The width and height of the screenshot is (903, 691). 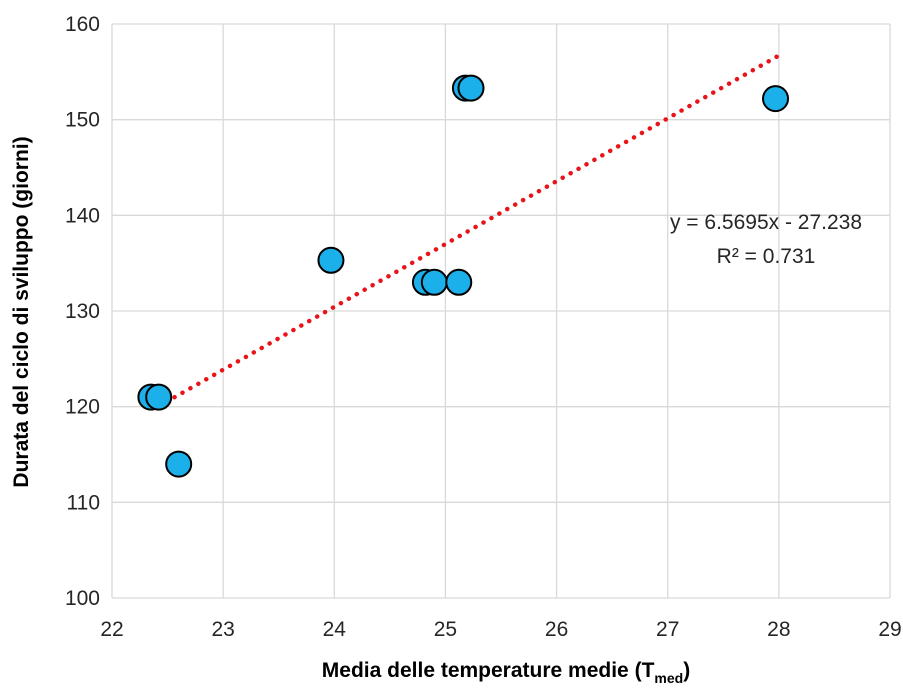 I want to click on x-tick-label: 24, so click(x=335, y=629).